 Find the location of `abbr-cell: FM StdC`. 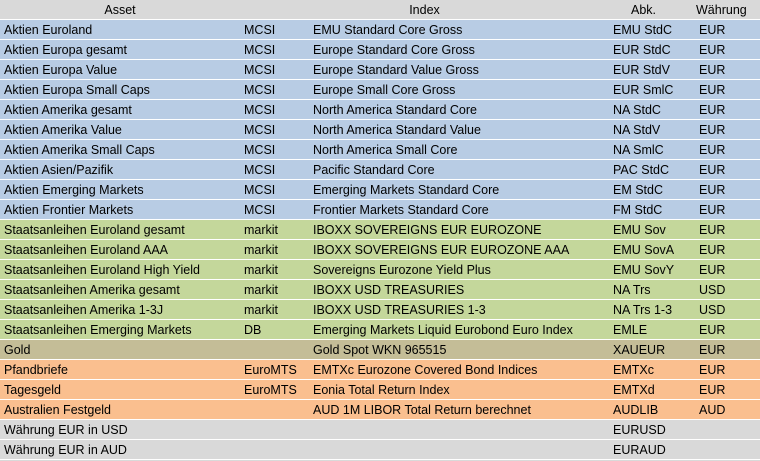

abbr-cell: FM StdC is located at coordinates (638, 210).